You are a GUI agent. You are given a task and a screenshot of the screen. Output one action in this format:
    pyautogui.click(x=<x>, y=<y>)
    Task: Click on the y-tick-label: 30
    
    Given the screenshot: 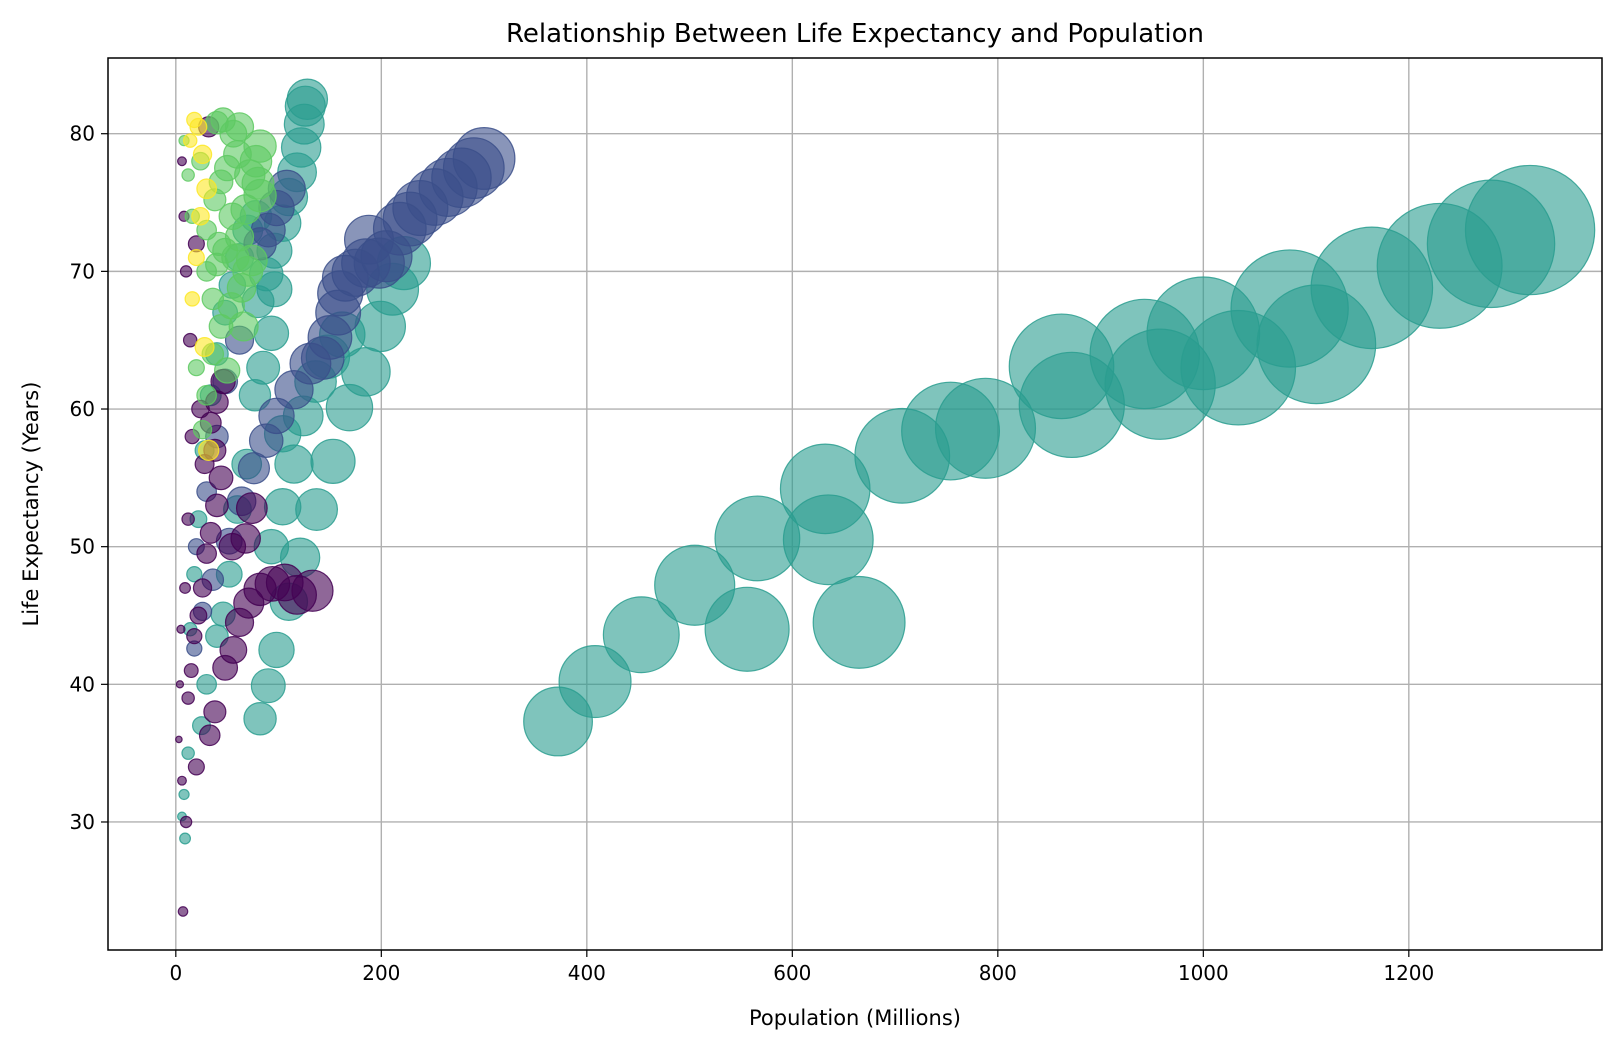 What is the action you would take?
    pyautogui.click(x=82, y=822)
    